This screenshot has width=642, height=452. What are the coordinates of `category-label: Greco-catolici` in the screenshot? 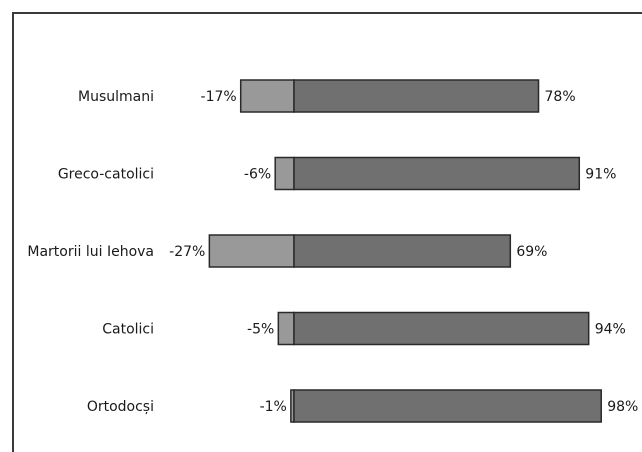 It's located at (106, 175).